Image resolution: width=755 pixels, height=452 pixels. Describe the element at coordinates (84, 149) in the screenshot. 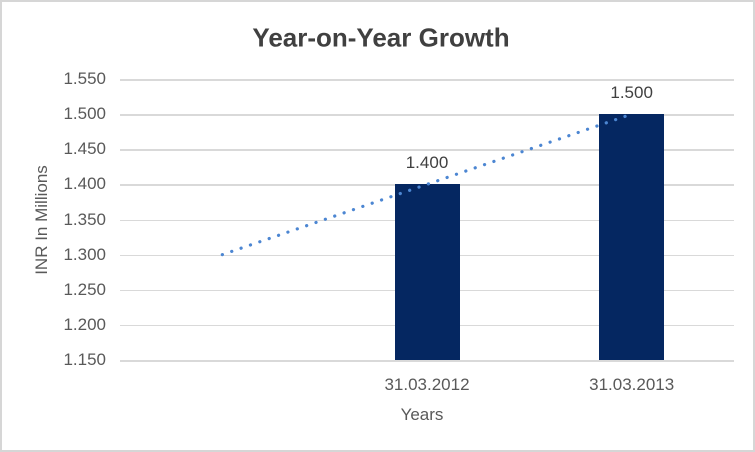

I see `y-tick-label: 1.450` at that location.